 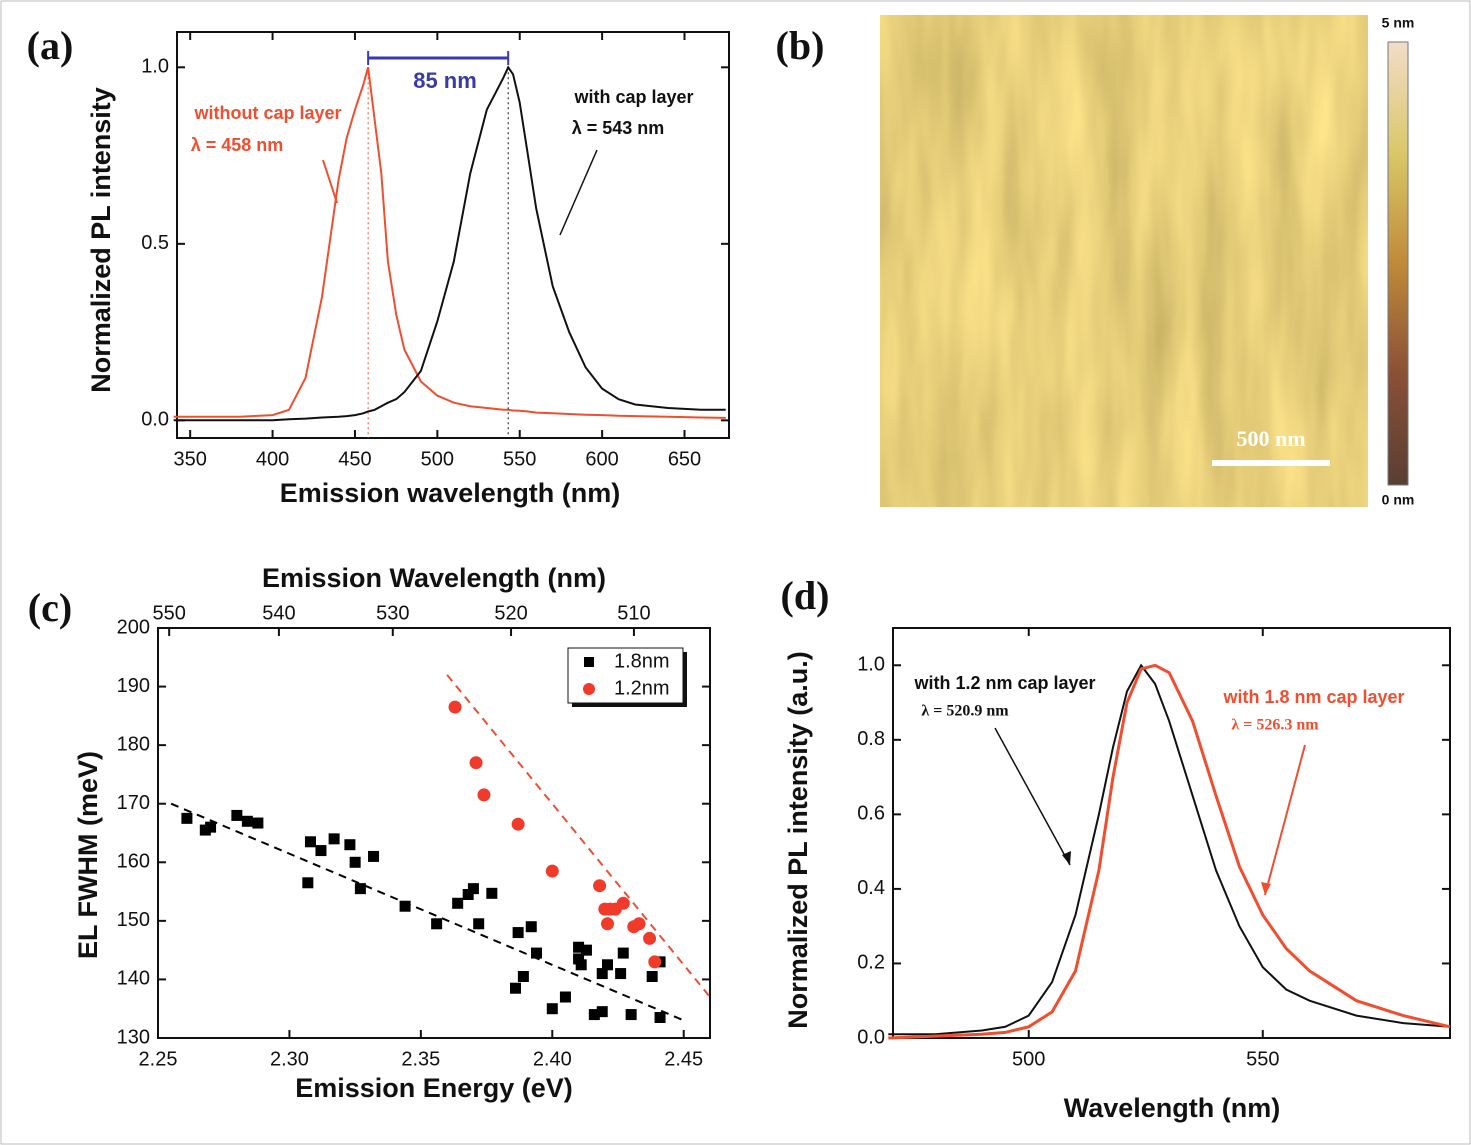 I want to click on annotation: without cap layer, so click(x=267, y=113).